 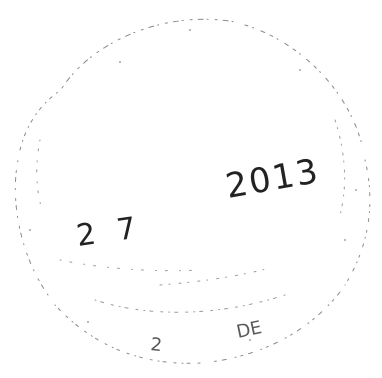 What do you see at coordinates (249, 330) in the screenshot?
I see `stamp-bottom-fragment-2: DE` at bounding box center [249, 330].